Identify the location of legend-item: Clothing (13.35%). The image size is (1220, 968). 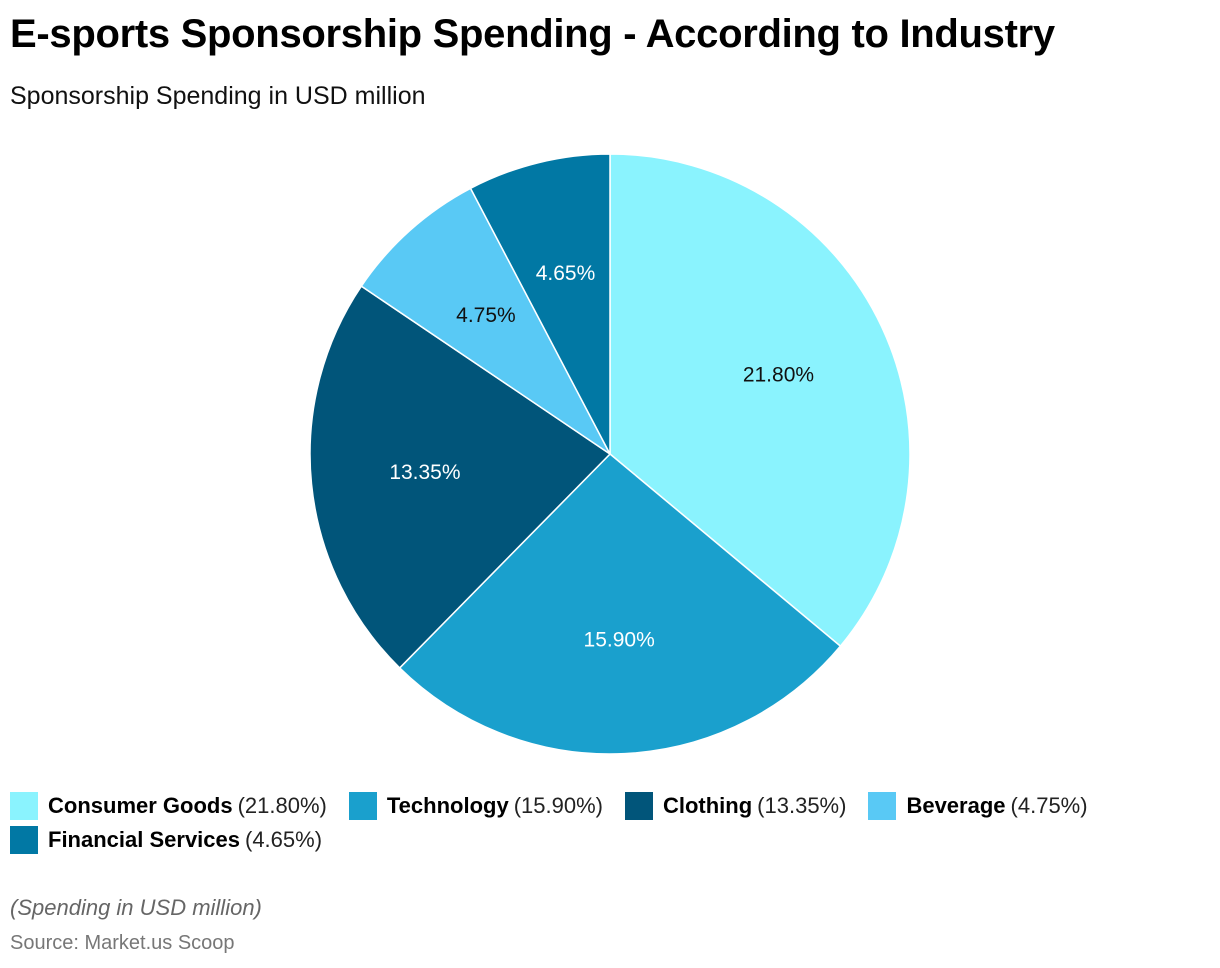
(735, 806).